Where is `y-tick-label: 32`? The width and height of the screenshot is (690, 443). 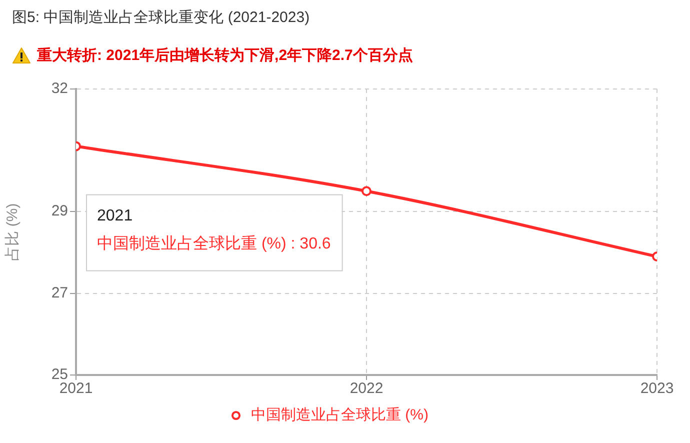
y-tick-label: 32 is located at coordinates (59, 89).